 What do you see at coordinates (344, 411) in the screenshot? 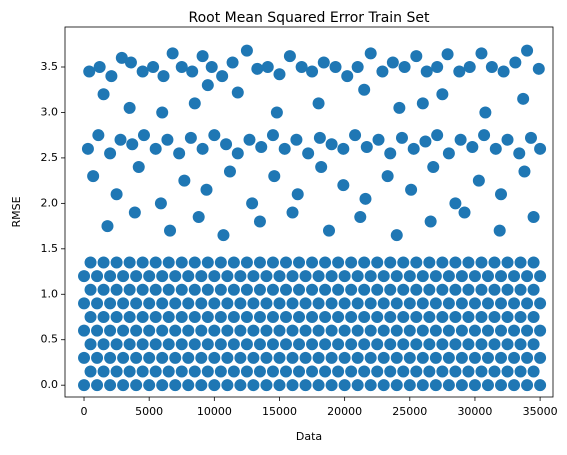
I see `x-tick-label: 20000` at bounding box center [344, 411].